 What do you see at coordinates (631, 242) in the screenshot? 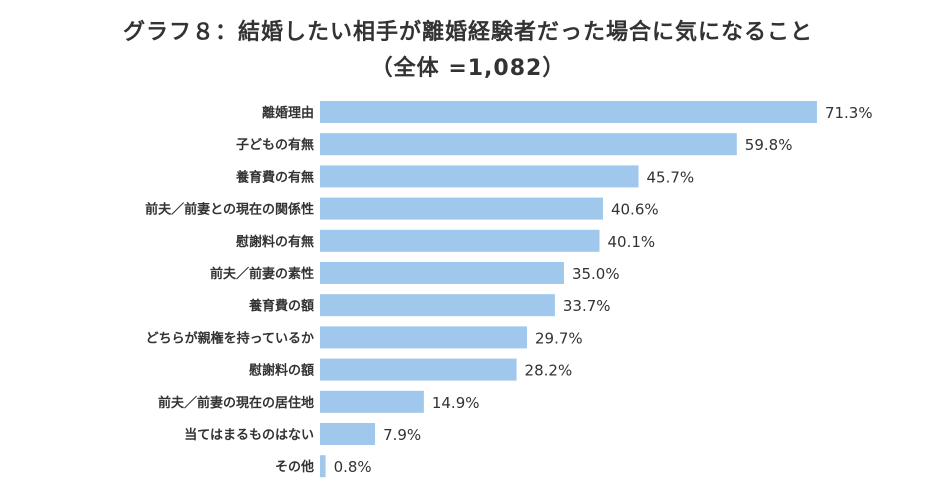
I see `value-label: 40.1%` at bounding box center [631, 242].